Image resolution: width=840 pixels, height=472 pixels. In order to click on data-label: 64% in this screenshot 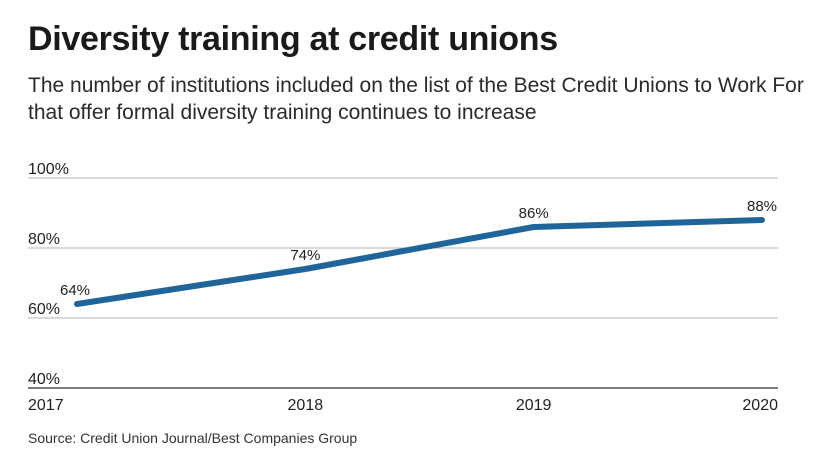, I will do `click(75, 290)`.